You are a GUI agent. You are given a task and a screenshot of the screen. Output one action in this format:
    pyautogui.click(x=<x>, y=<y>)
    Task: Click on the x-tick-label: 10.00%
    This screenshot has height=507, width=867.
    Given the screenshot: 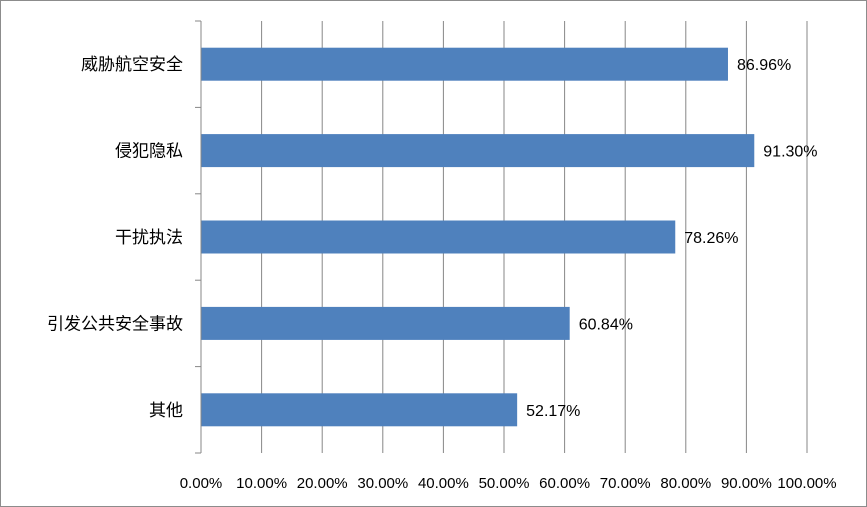 What is the action you would take?
    pyautogui.click(x=261, y=483)
    